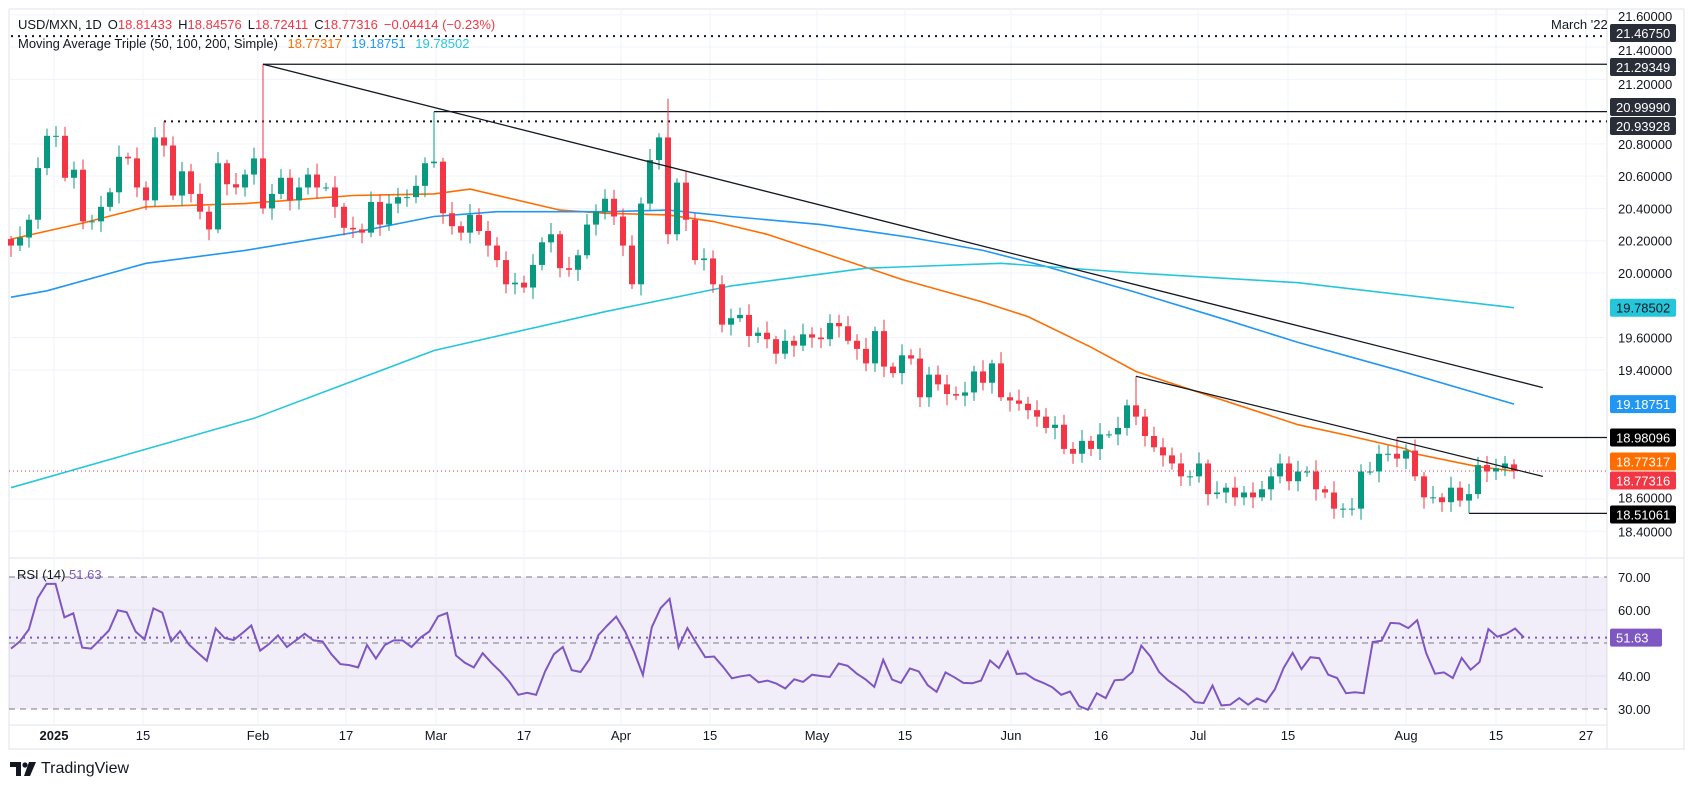 The width and height of the screenshot is (1689, 787). Describe the element at coordinates (1634, 676) in the screenshot. I see `rsi-tick-label: 40.00` at that location.